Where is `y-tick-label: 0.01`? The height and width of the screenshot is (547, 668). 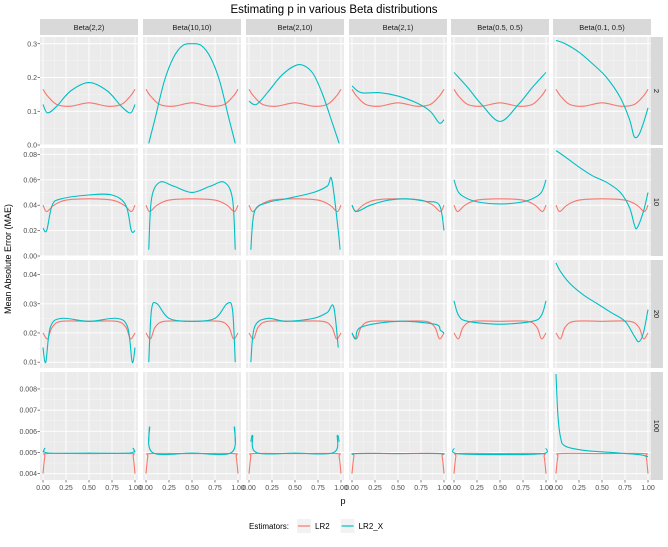
y-tick-label: 0.01 is located at coordinates (30, 363).